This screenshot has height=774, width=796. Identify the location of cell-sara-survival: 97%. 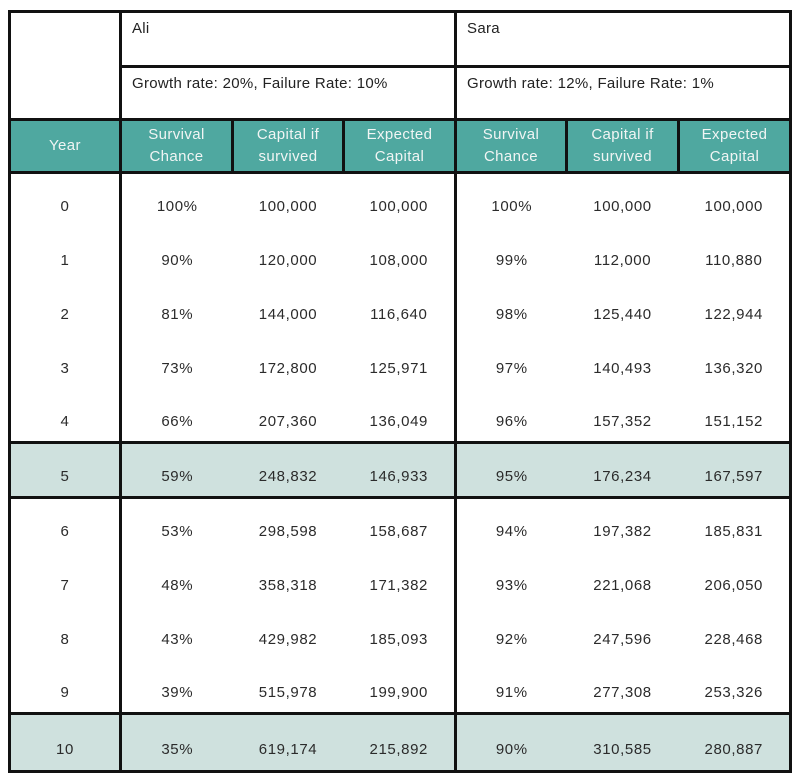
(511, 361).